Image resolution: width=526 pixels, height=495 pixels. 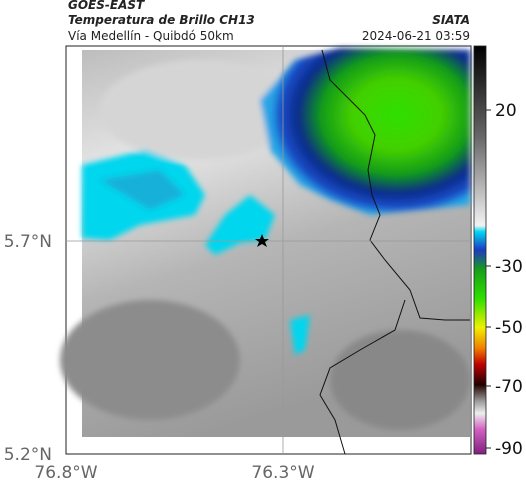 What do you see at coordinates (151, 36) in the screenshot?
I see `route: Vía Medellín - Quibdó 50km` at bounding box center [151, 36].